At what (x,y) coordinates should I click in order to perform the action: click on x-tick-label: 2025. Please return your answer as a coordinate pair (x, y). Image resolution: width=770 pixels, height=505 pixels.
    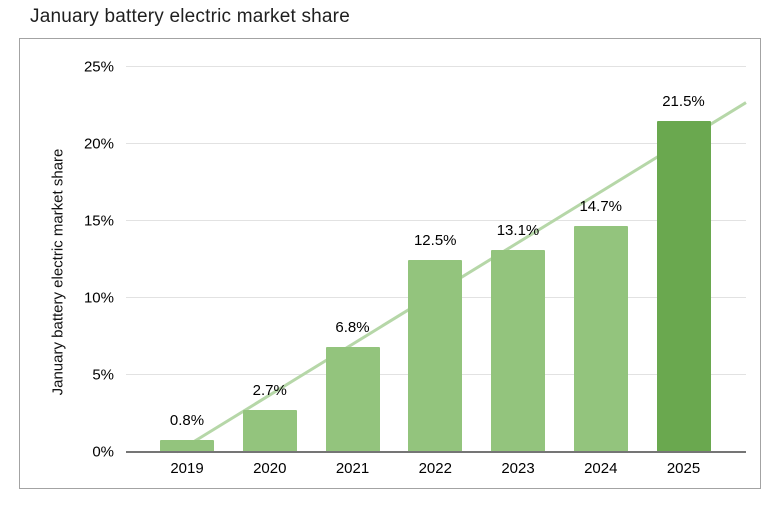
    Looking at the image, I should click on (683, 468).